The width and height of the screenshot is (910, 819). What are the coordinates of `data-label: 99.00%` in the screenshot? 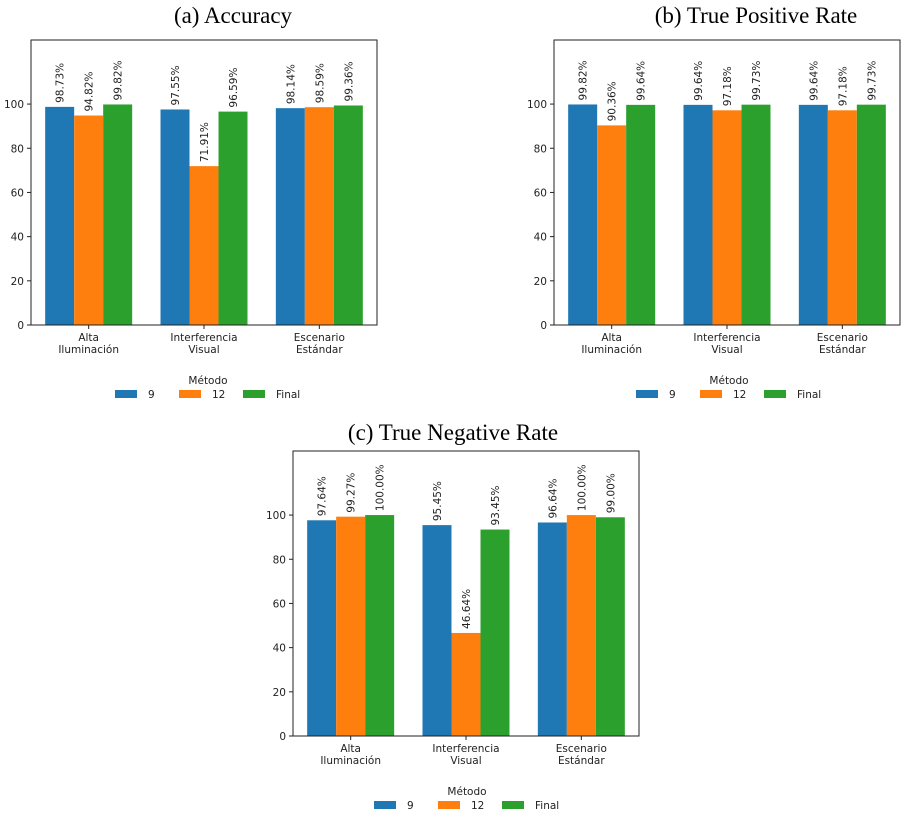 It's located at (611, 493).